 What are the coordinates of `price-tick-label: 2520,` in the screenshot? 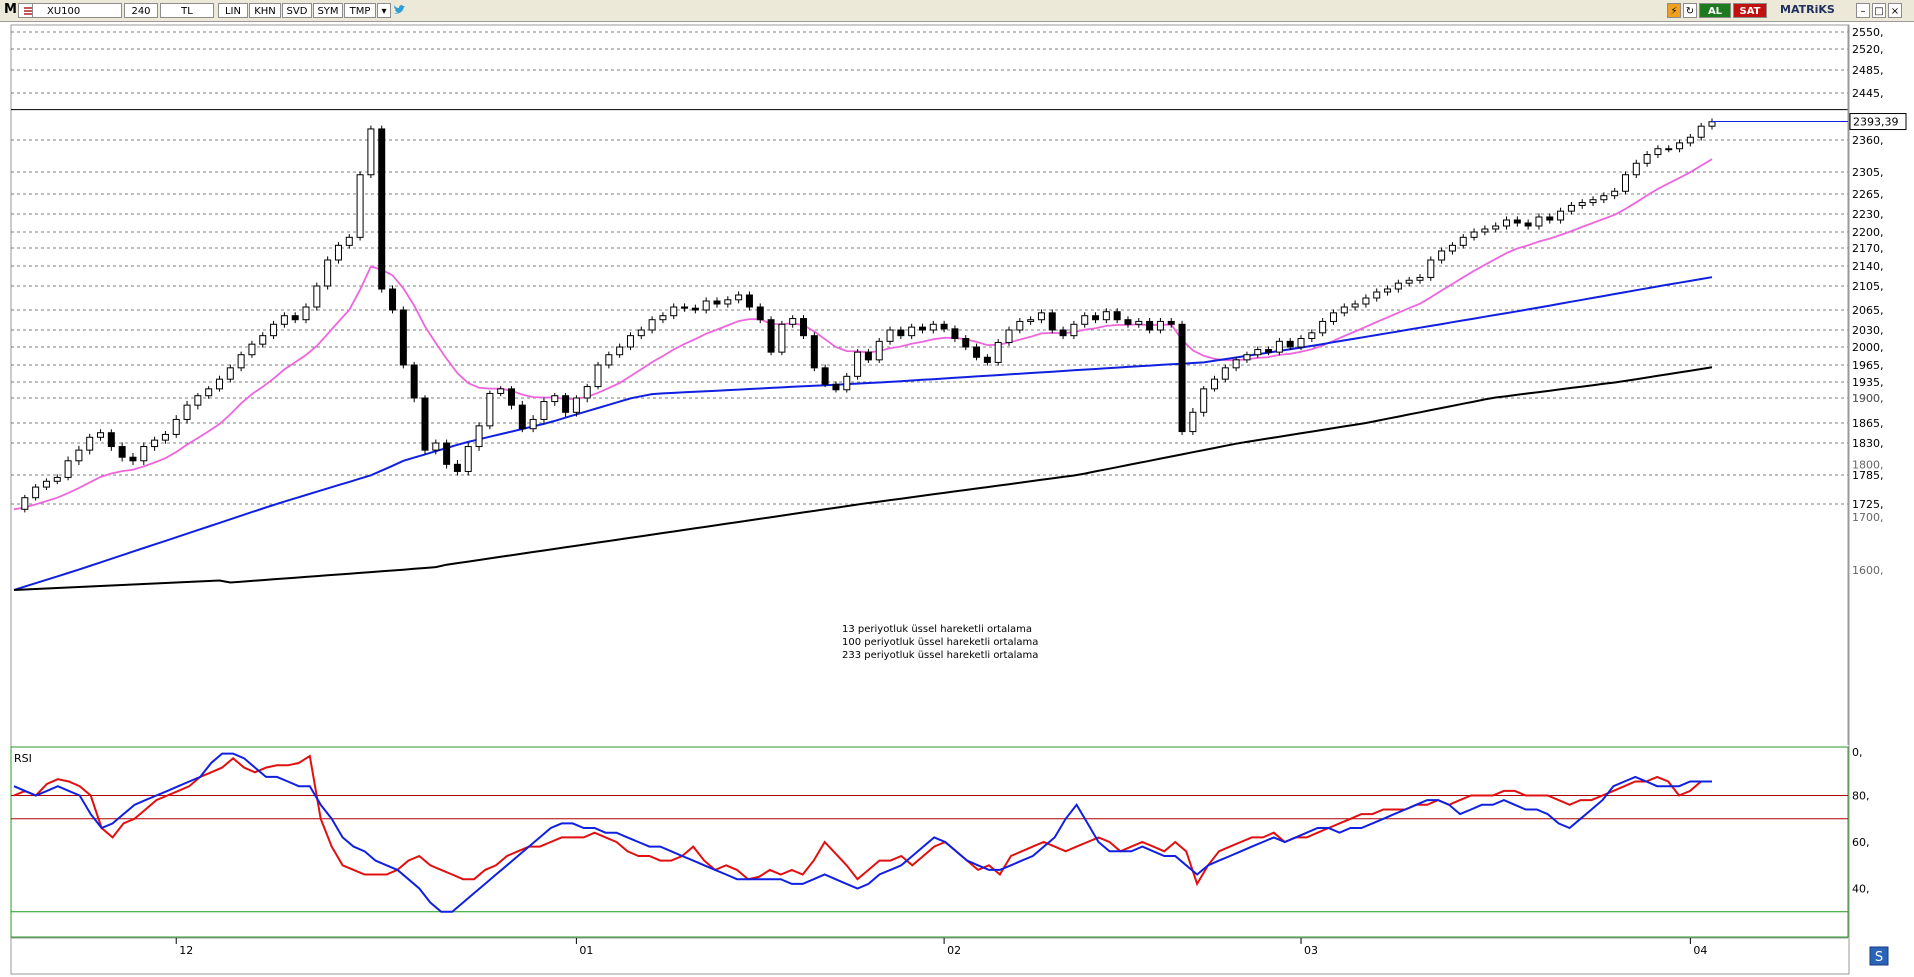 It's located at (1868, 49).